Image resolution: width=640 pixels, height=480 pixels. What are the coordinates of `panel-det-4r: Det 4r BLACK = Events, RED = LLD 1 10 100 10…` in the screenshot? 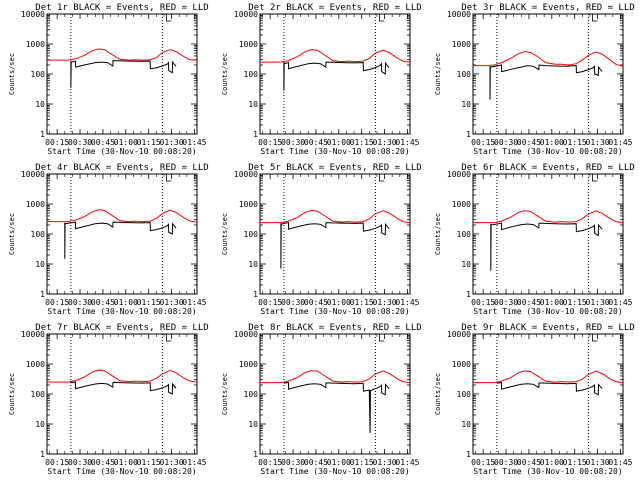 It's located at (108, 239).